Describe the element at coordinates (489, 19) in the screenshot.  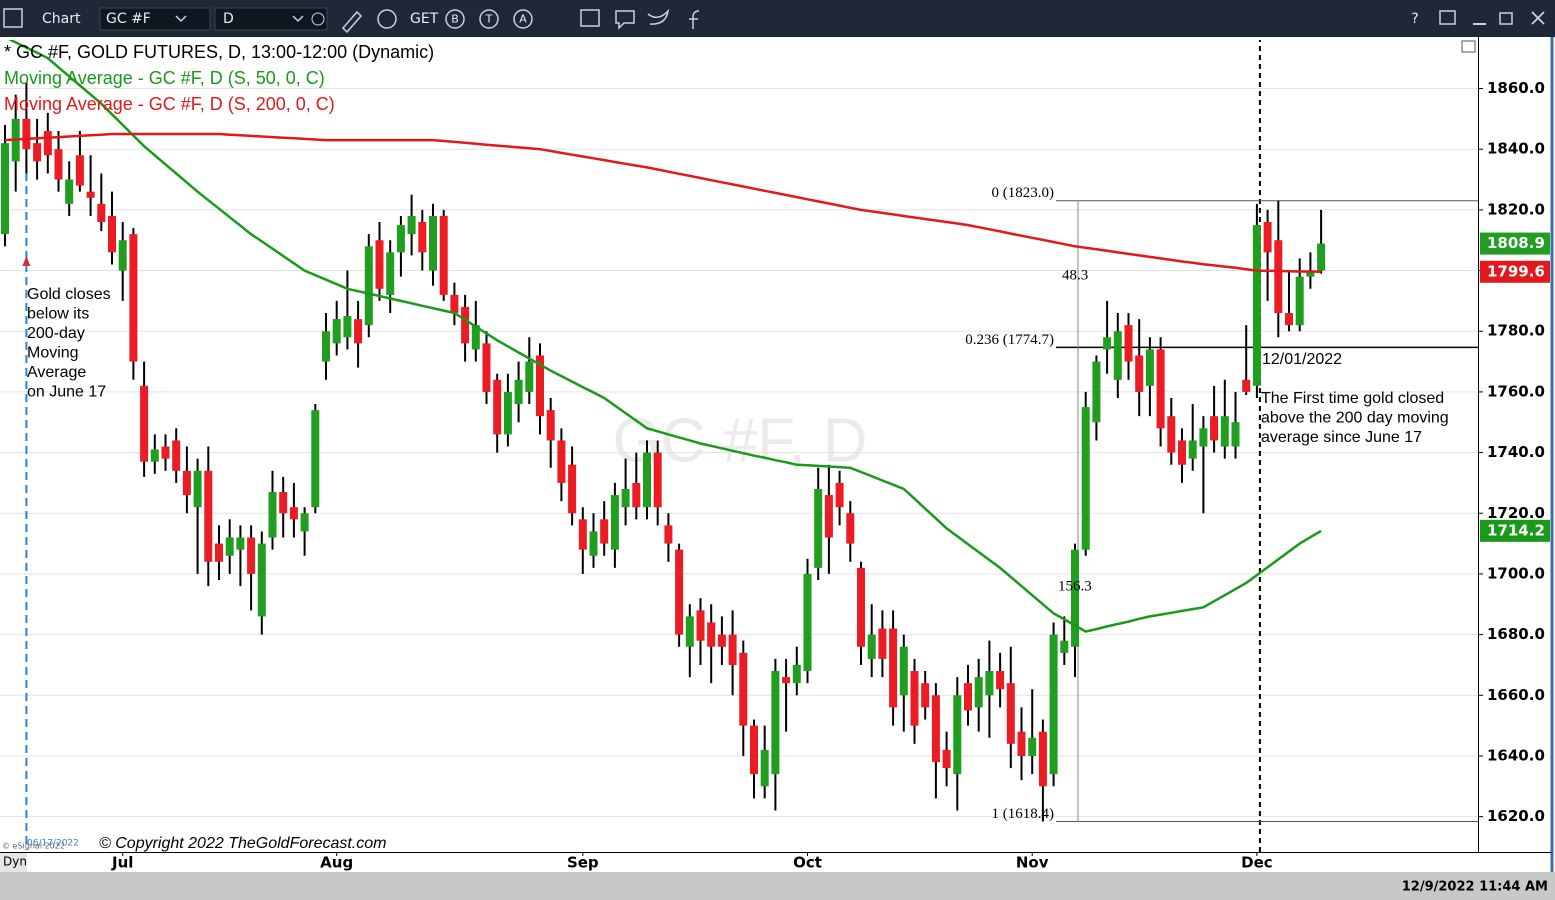
I see `tool-letter: T` at that location.